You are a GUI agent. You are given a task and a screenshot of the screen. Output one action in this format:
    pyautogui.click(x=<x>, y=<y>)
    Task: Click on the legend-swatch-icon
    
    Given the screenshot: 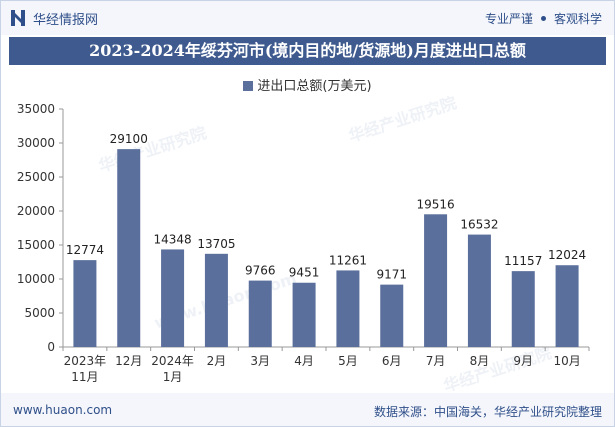 What is the action you would take?
    pyautogui.click(x=248, y=86)
    